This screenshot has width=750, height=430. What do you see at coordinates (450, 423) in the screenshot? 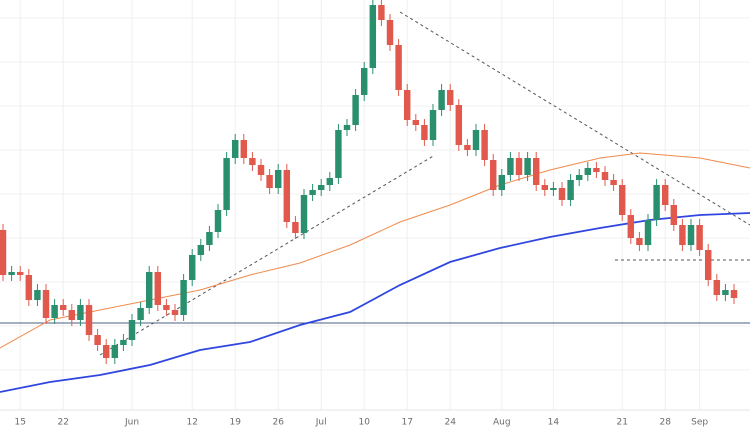
I see `x-tick-label: 24` at bounding box center [450, 423].